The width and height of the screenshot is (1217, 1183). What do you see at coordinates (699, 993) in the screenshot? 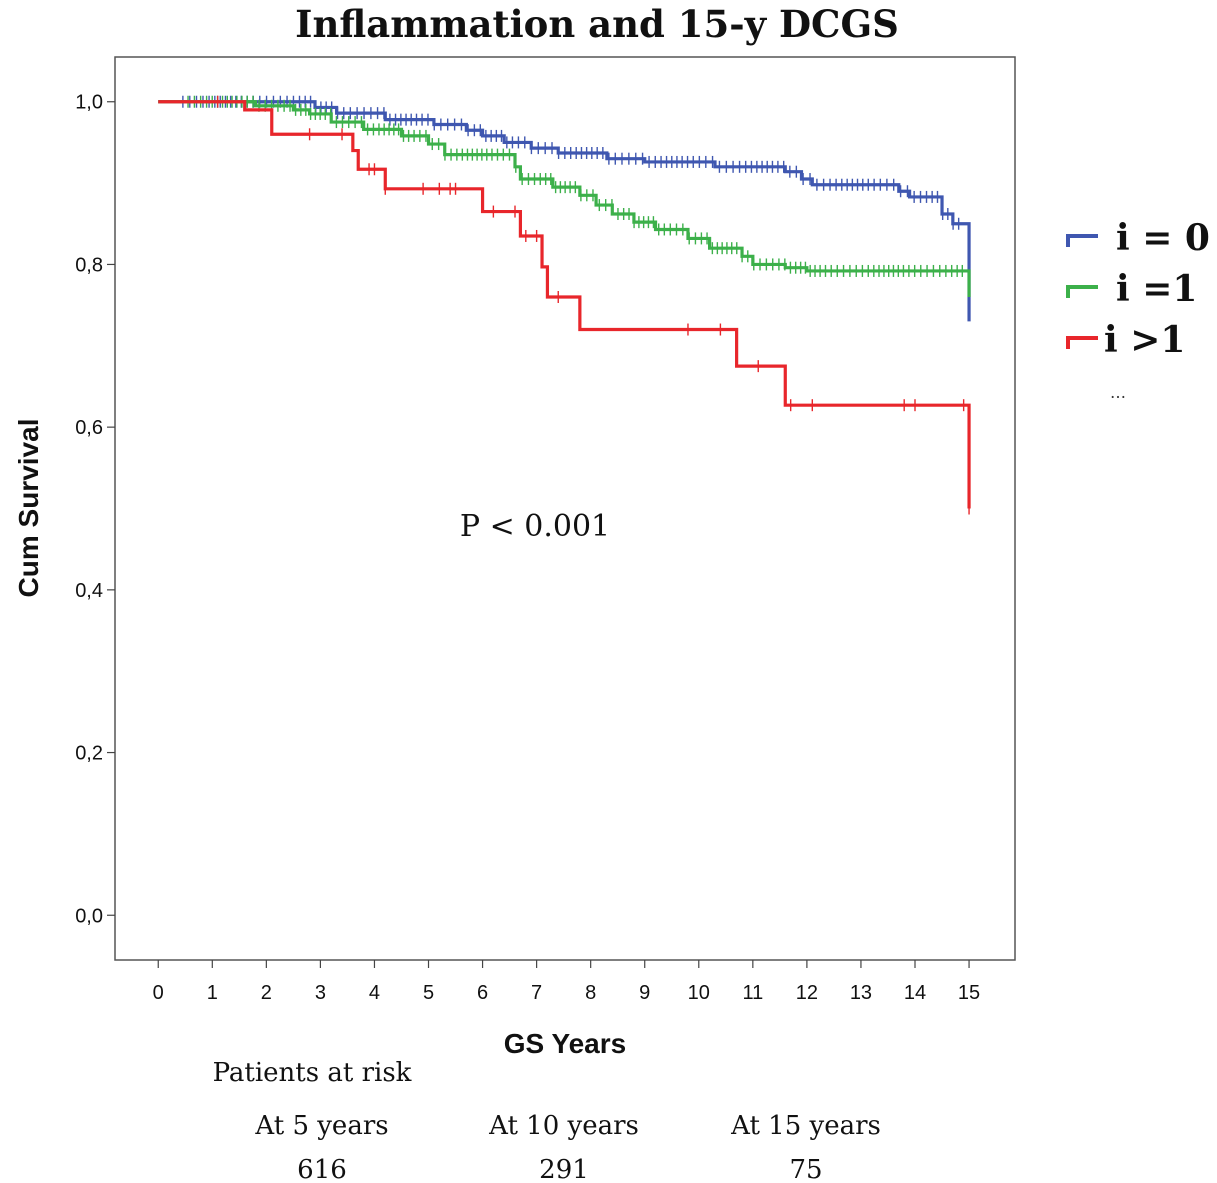
I see `x-tick-label: 10` at bounding box center [699, 993].